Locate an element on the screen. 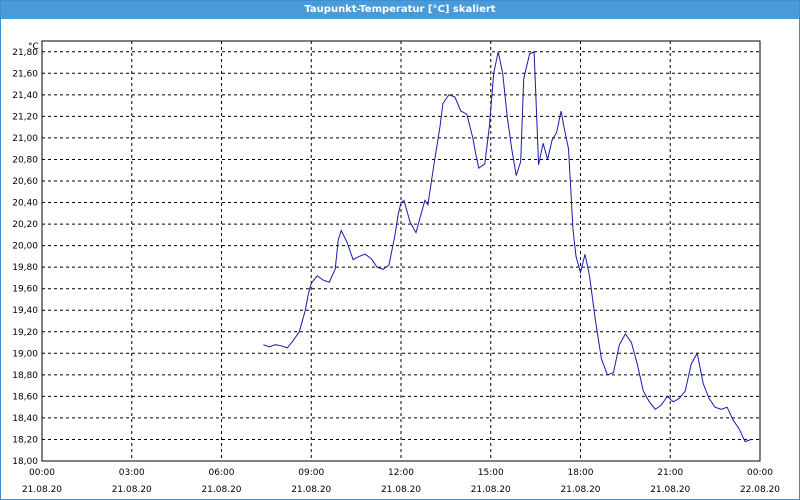 This screenshot has height=500, width=800. y-tick-label: 20,20 is located at coordinates (25, 225).